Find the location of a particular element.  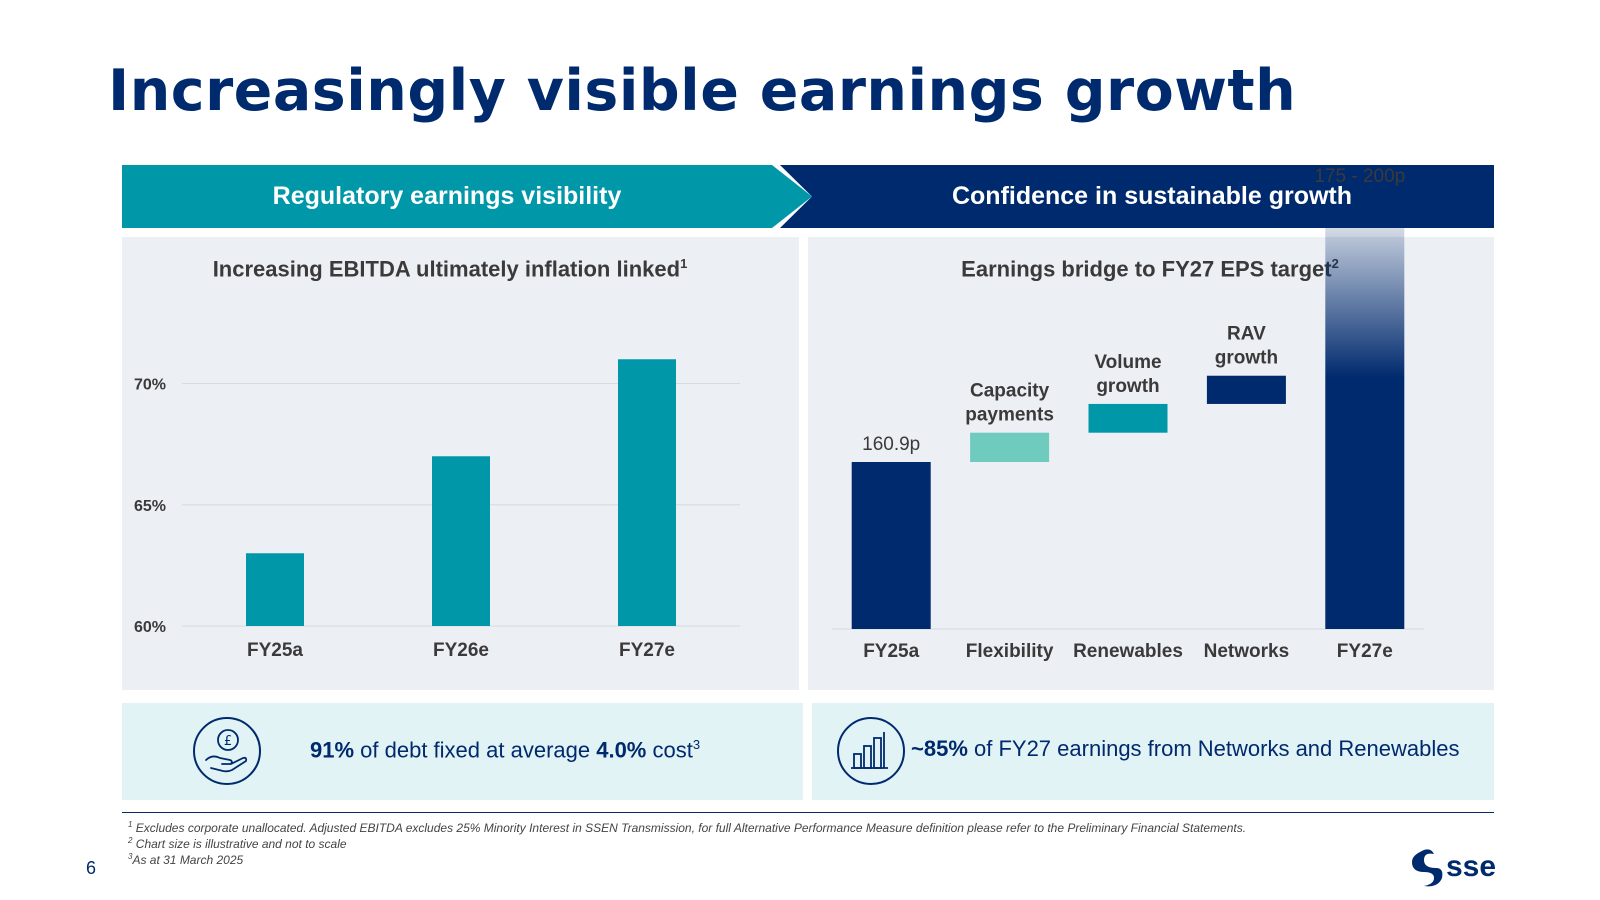

footnote-1-sup: 1 is located at coordinates (130, 824).